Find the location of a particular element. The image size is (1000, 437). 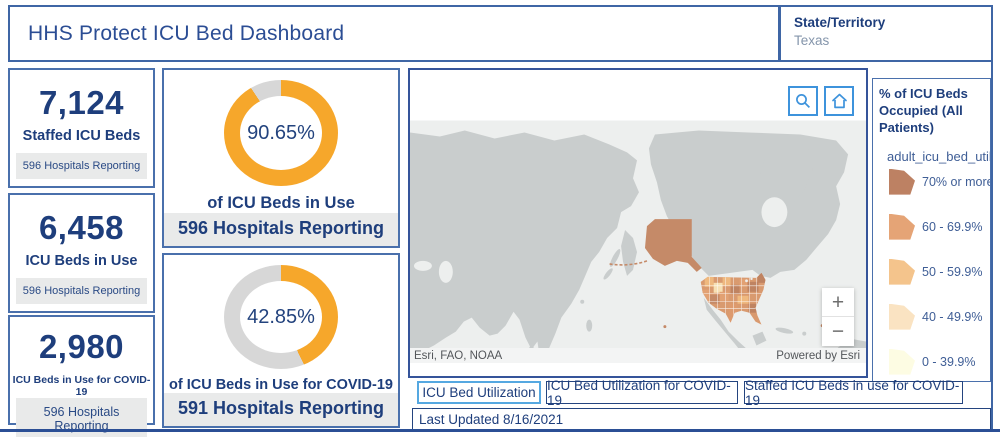

legend-swatch-40s is located at coordinates (902, 316).